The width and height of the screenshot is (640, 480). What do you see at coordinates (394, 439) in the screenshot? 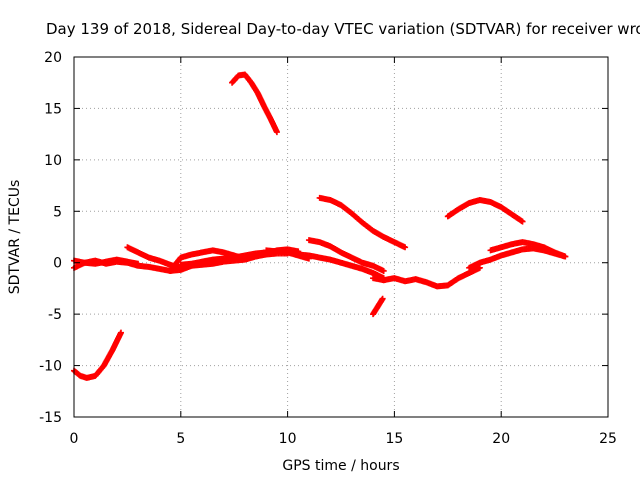
I see `x-tick-label: 15` at bounding box center [394, 439].